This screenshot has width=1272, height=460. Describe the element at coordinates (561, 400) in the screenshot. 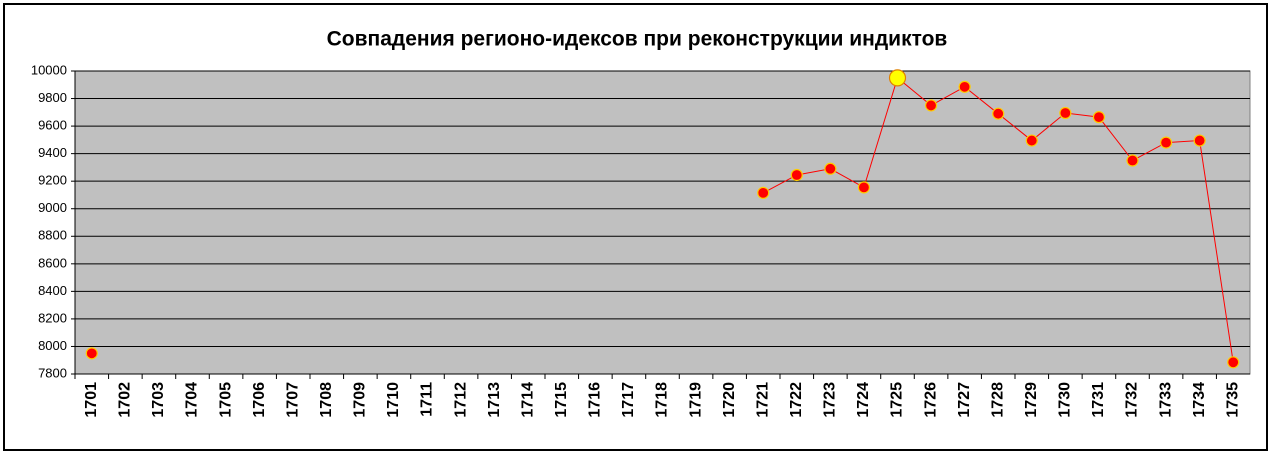

I see `x-tick-label: 1715` at that location.